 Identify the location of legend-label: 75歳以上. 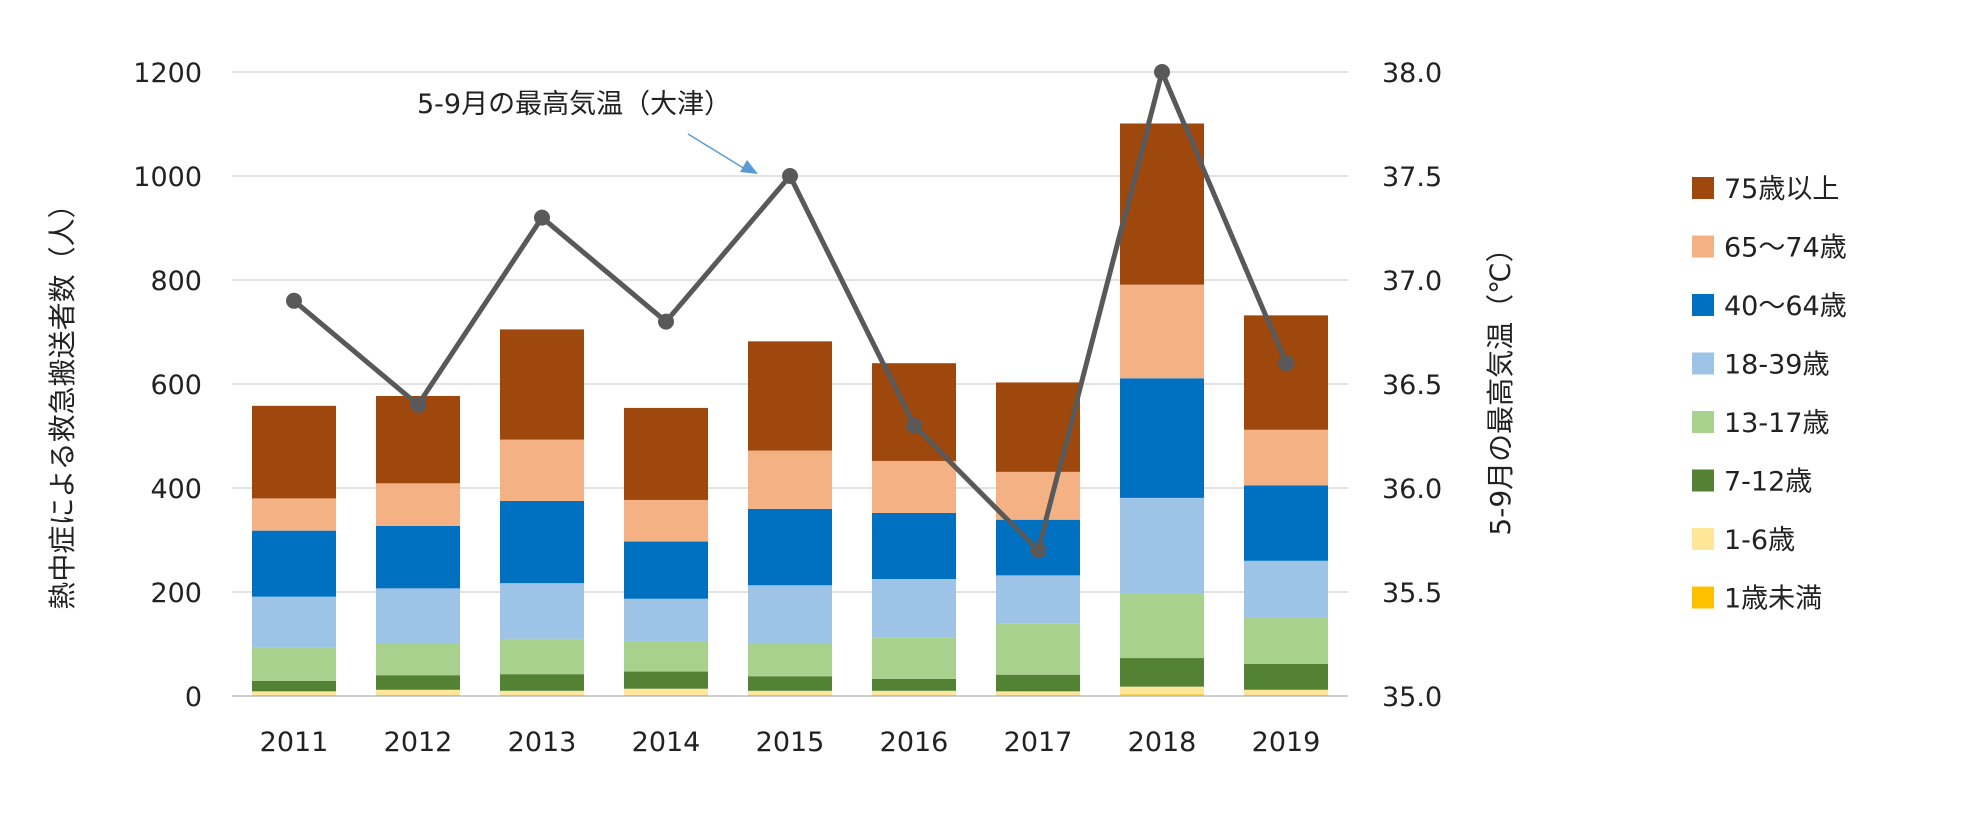
(1781, 189).